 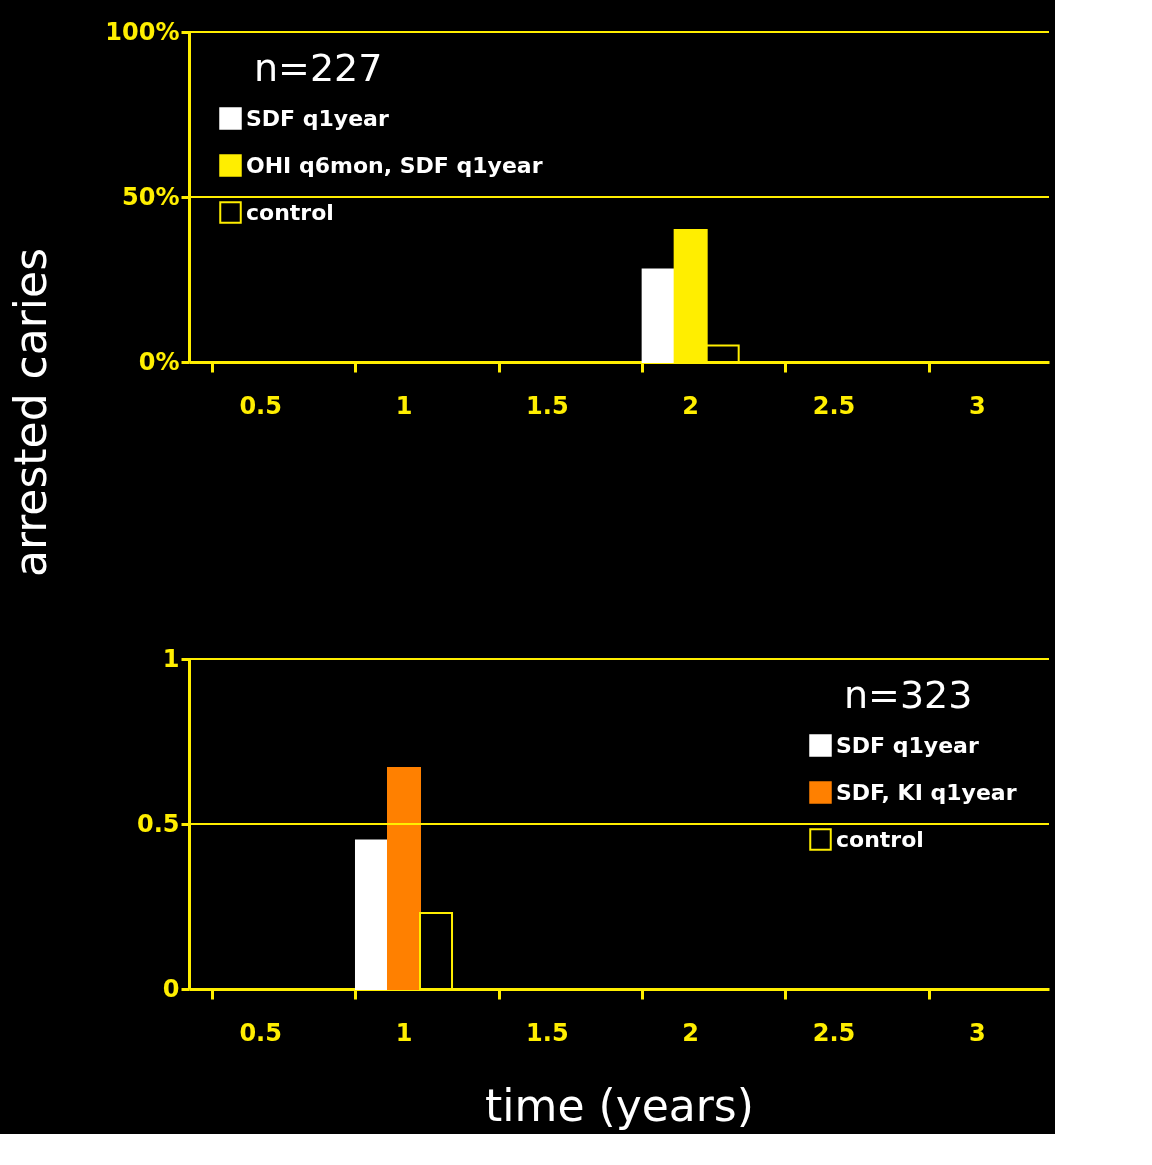 What do you see at coordinates (171, 988) in the screenshot?
I see `y-tick-label: 0` at bounding box center [171, 988].